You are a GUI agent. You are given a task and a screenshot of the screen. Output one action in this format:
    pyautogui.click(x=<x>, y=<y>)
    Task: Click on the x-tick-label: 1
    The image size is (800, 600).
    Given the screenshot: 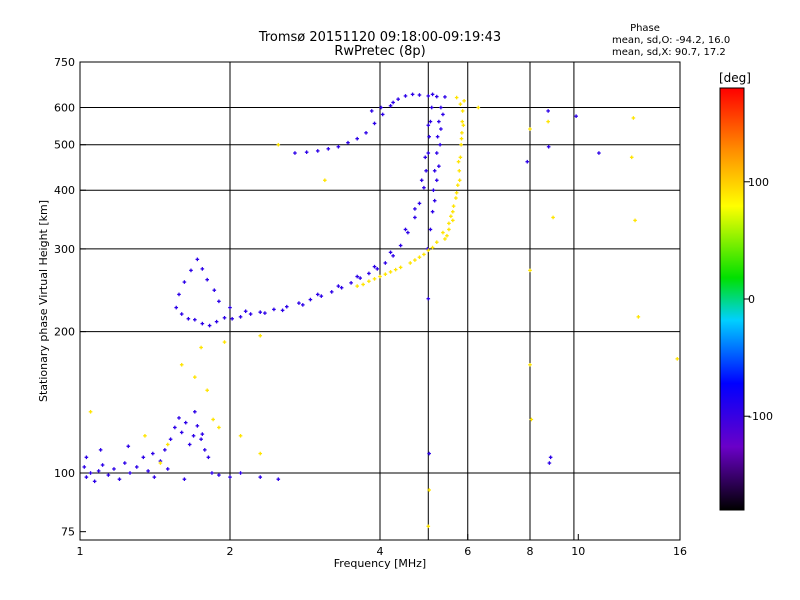 What is the action you would take?
    pyautogui.click(x=80, y=551)
    